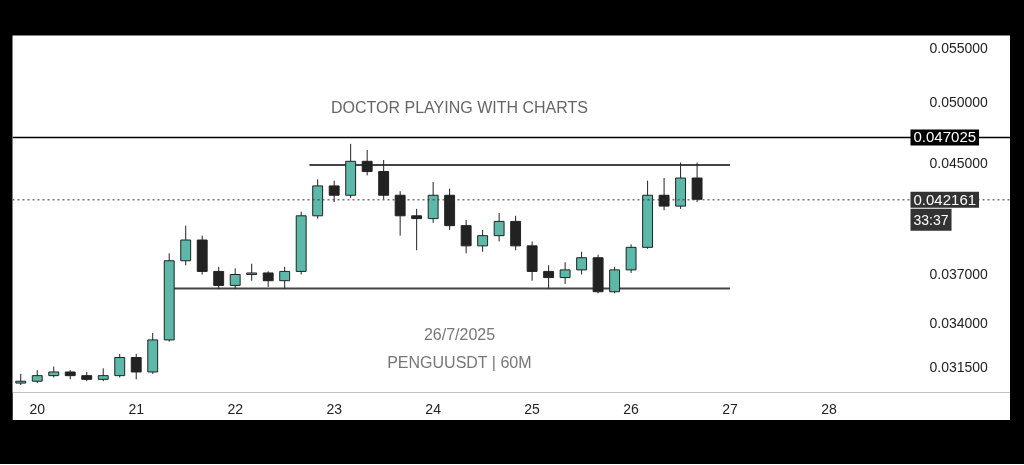  Describe the element at coordinates (459, 107) in the screenshot. I see `text: DOCTOR PLAYING WITH CHARTS` at that location.